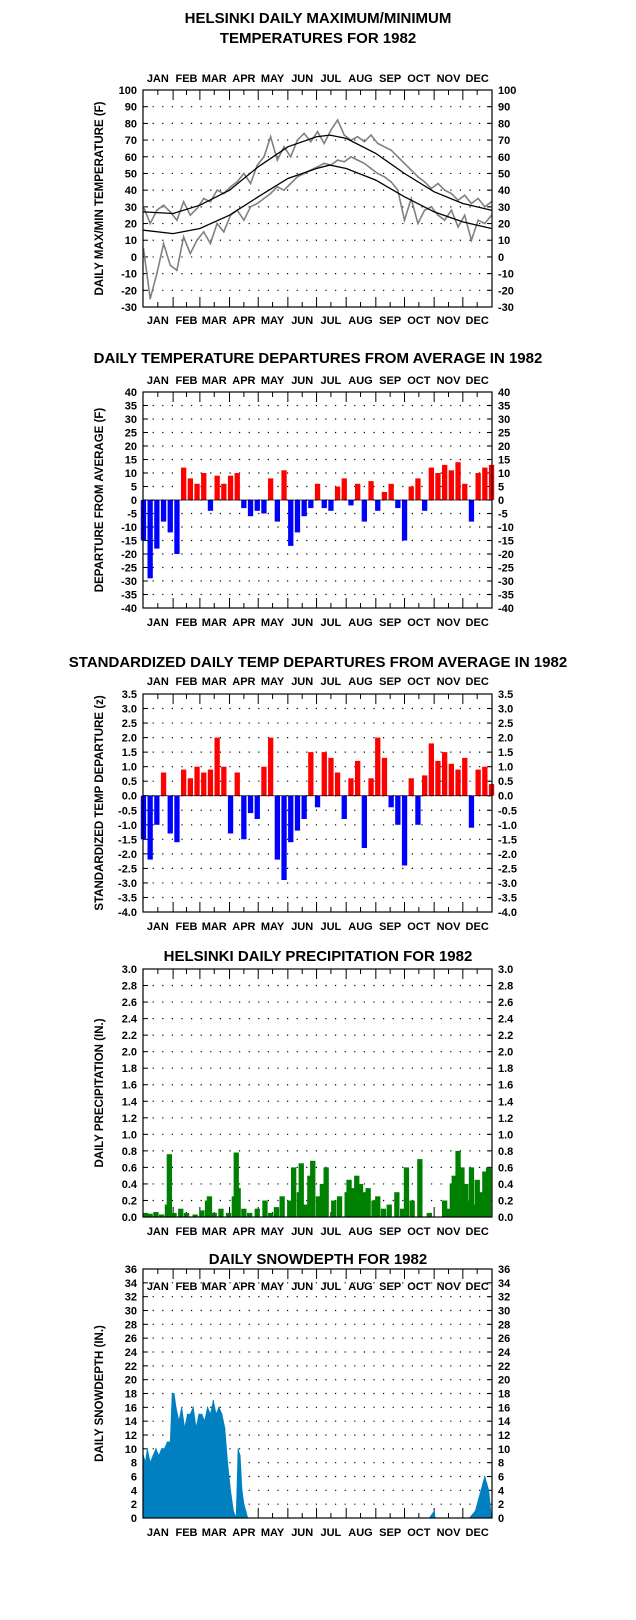 The height and width of the screenshot is (1620, 636). Describe the element at coordinates (505, 724) in the screenshot. I see `y-tick-label-right: 2.5` at that location.